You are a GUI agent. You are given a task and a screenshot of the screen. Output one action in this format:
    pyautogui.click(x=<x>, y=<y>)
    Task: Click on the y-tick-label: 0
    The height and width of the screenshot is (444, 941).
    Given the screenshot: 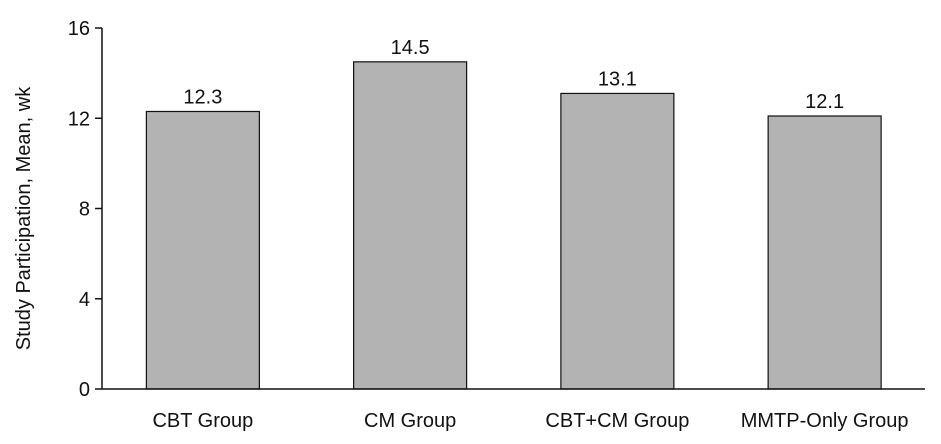 What is the action you would take?
    pyautogui.click(x=84, y=390)
    